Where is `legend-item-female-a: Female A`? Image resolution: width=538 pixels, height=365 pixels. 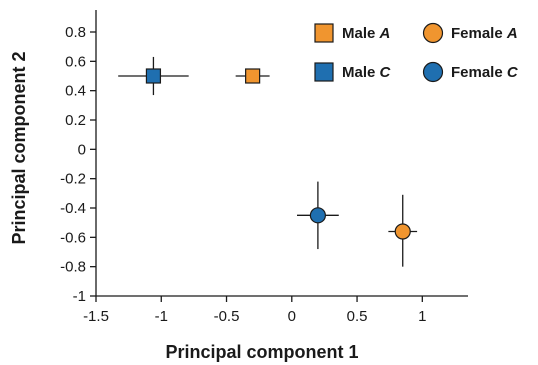
legend-item-female-a: Female A is located at coordinates (470, 33).